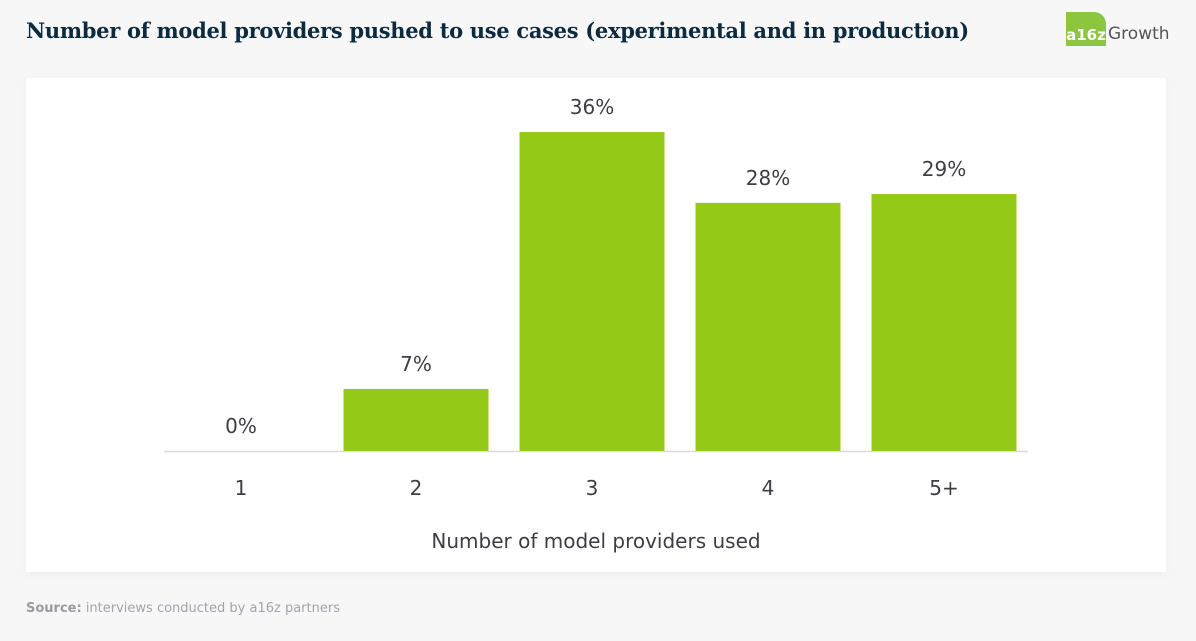 This screenshot has height=641, width=1196. What do you see at coordinates (241, 426) in the screenshot?
I see `data-label-1: 0%` at bounding box center [241, 426].